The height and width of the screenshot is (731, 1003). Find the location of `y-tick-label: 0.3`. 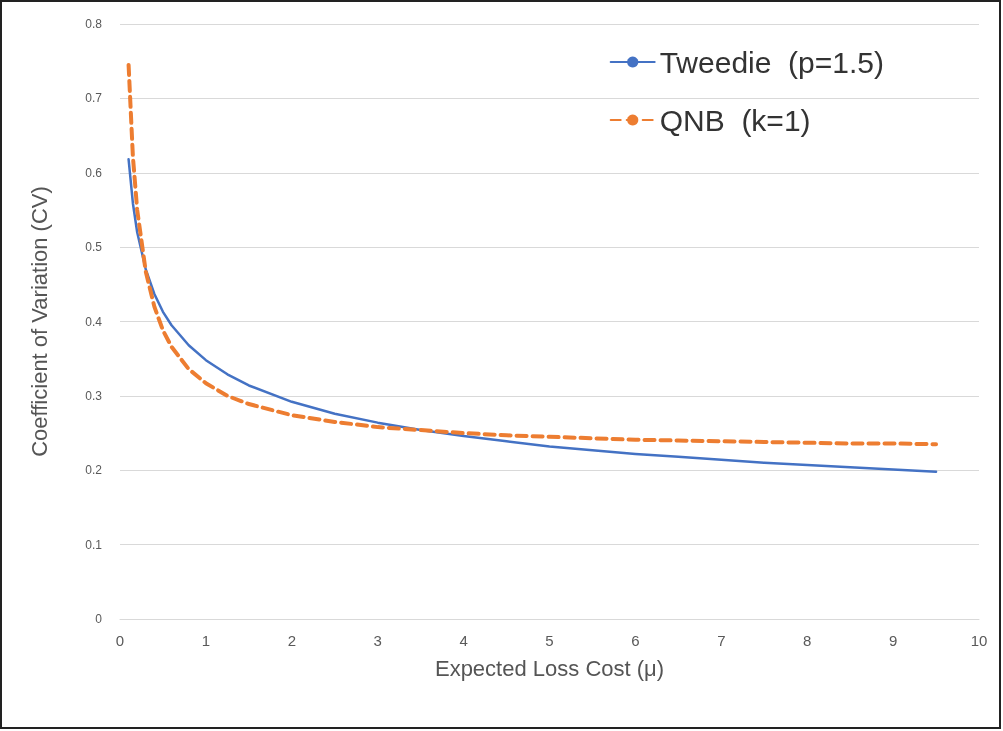

y-tick-label: 0.3 is located at coordinates (94, 395).